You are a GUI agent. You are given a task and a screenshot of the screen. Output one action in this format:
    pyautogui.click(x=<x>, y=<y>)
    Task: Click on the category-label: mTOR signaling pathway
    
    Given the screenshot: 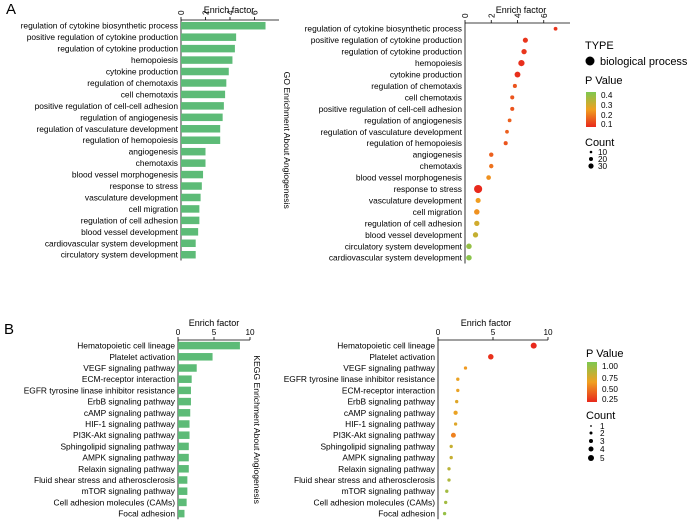 What is the action you would take?
    pyautogui.click(x=129, y=491)
    